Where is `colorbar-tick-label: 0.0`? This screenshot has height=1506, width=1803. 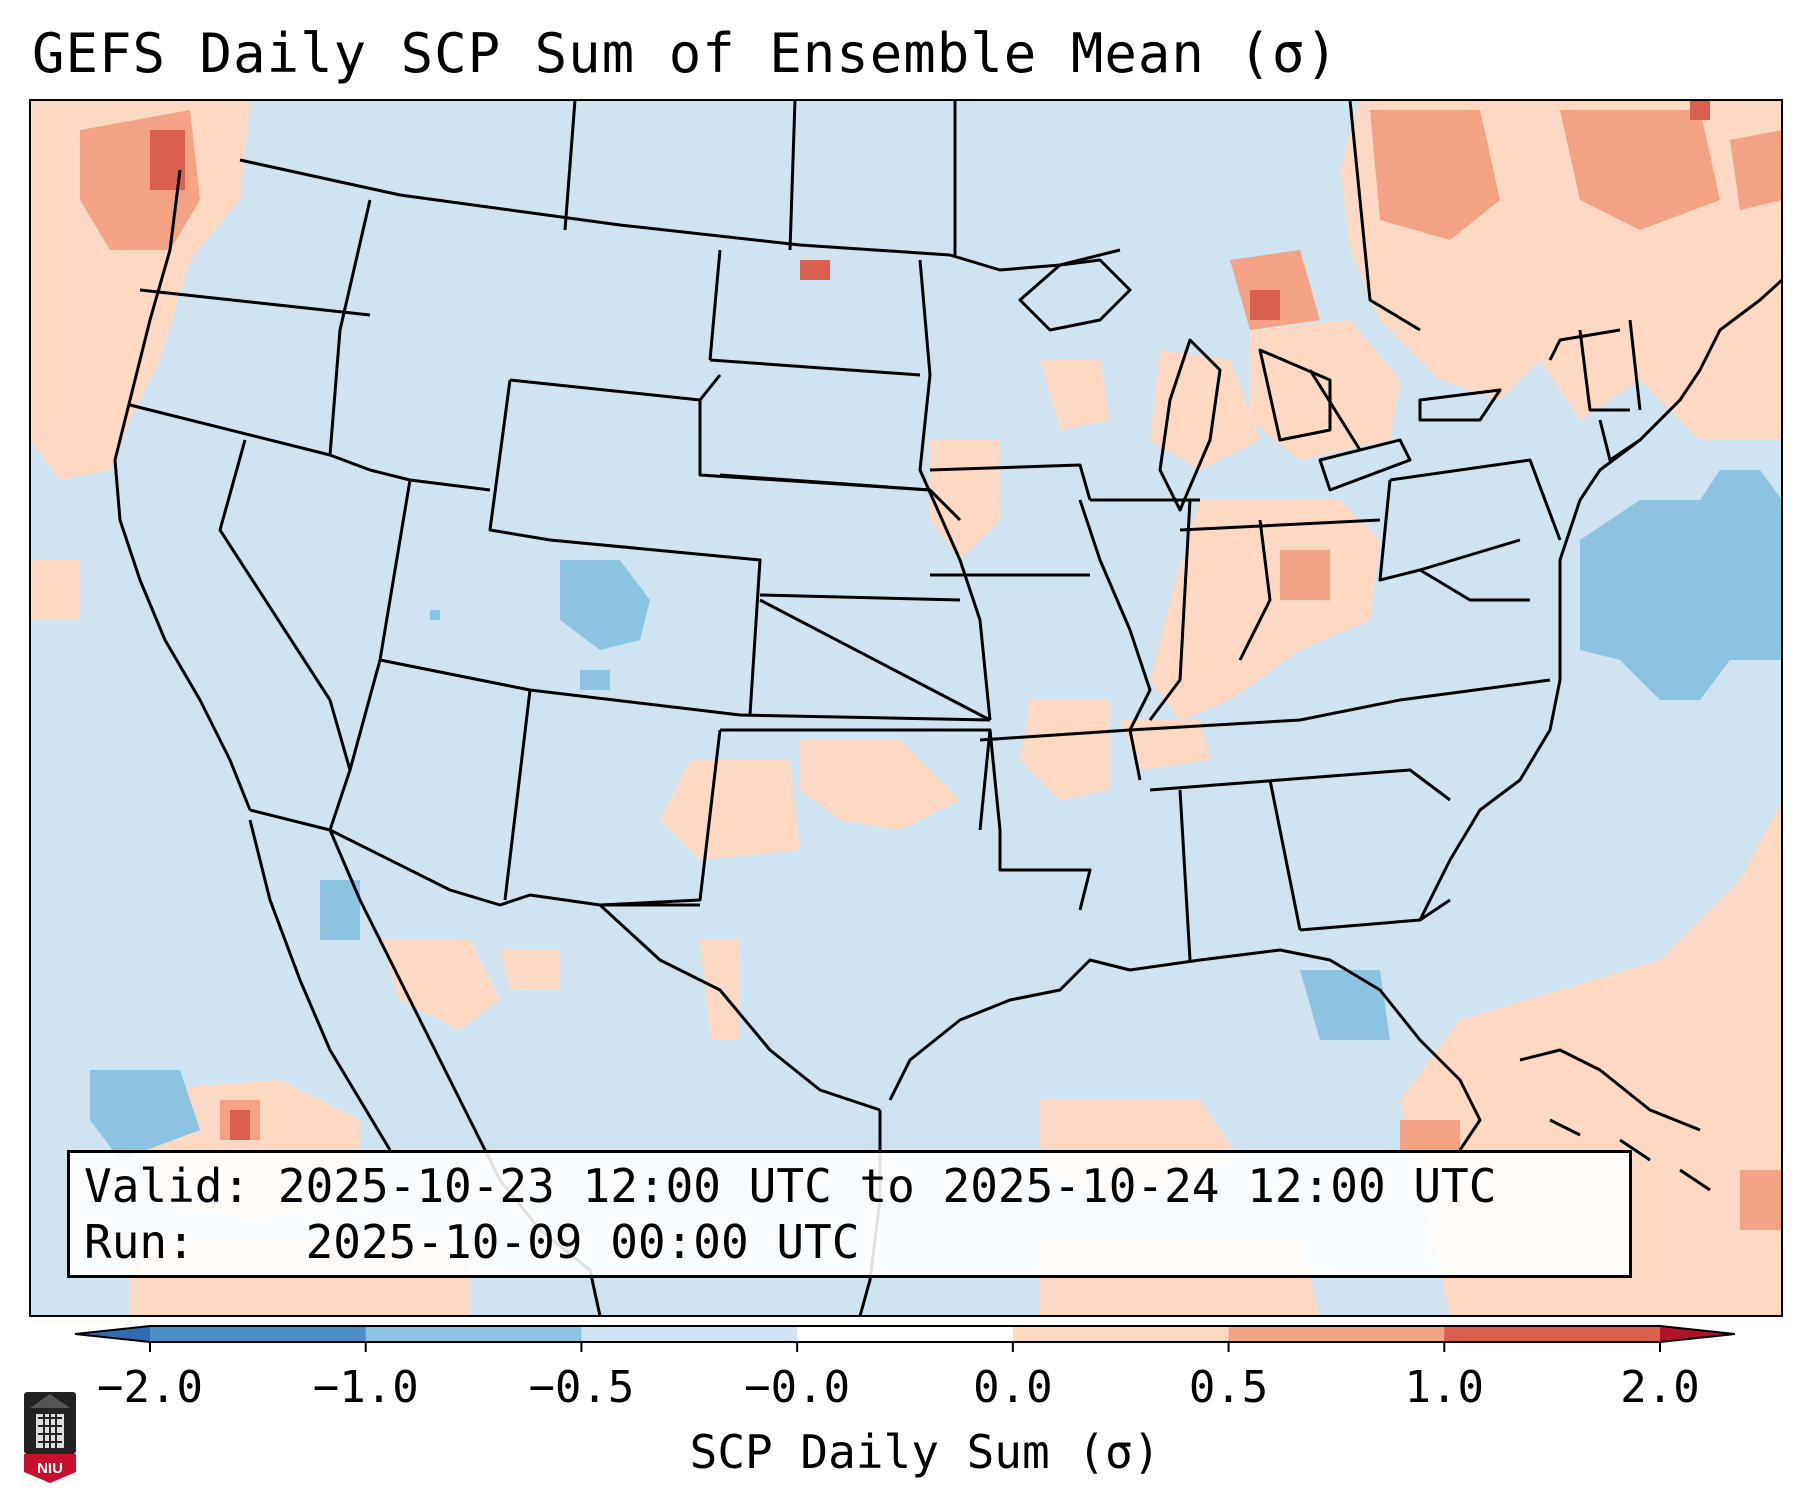 colorbar-tick-label: 0.0 is located at coordinates (1013, 1387).